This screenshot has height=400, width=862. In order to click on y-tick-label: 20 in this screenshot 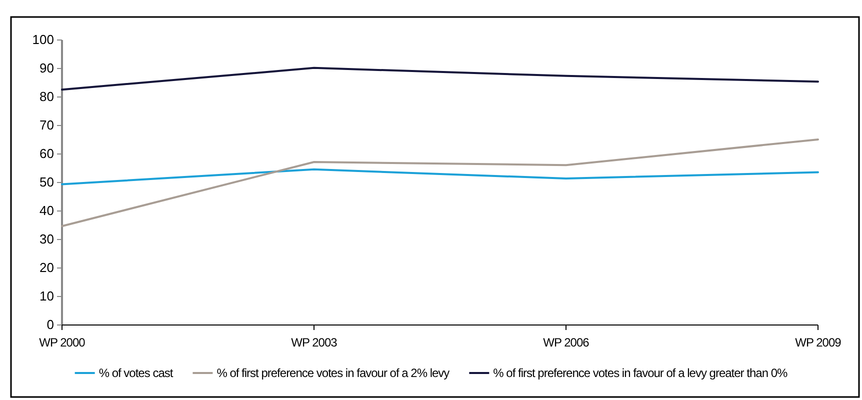, I will do `click(47, 268)`.